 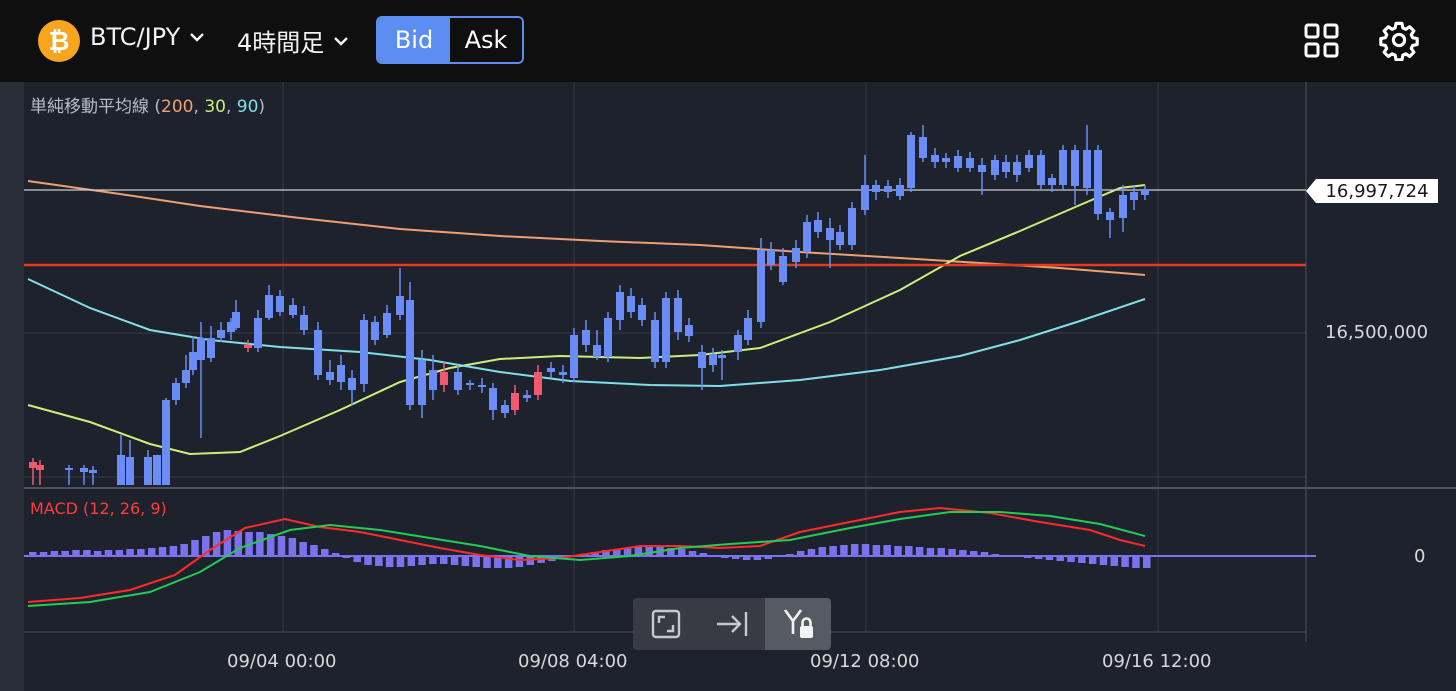 I want to click on sma-period-30: 30, so click(x=215, y=107).